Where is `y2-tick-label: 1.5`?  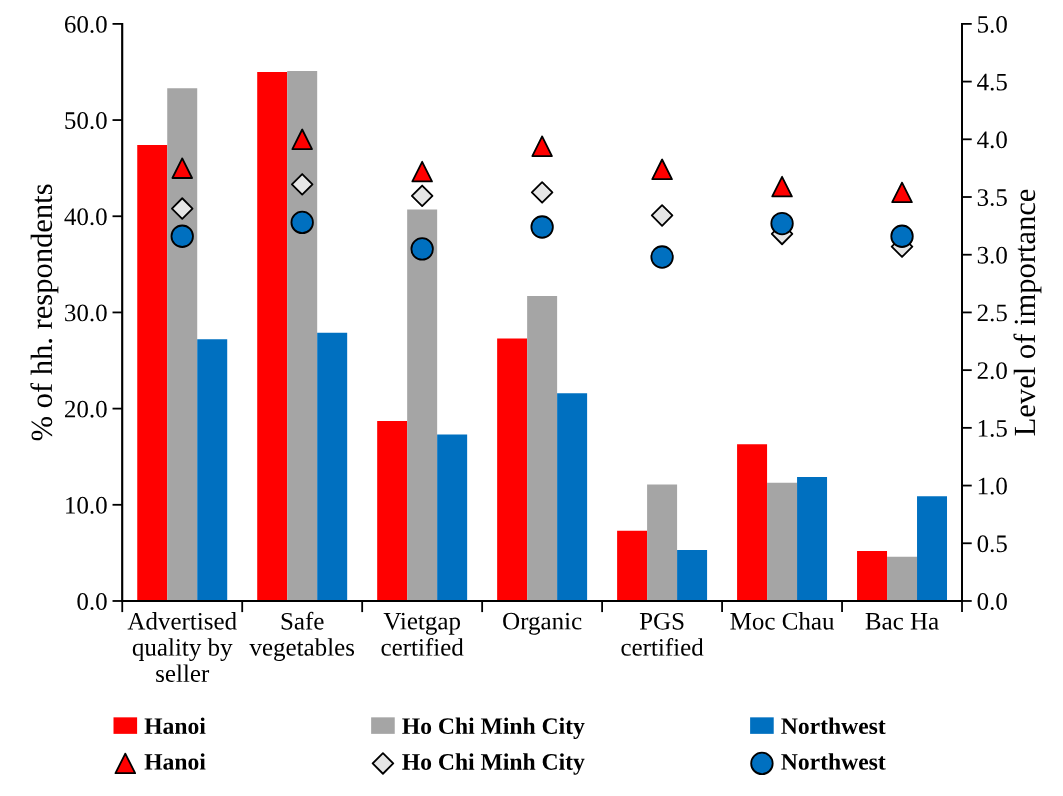
y2-tick-label: 1.5 is located at coordinates (992, 428).